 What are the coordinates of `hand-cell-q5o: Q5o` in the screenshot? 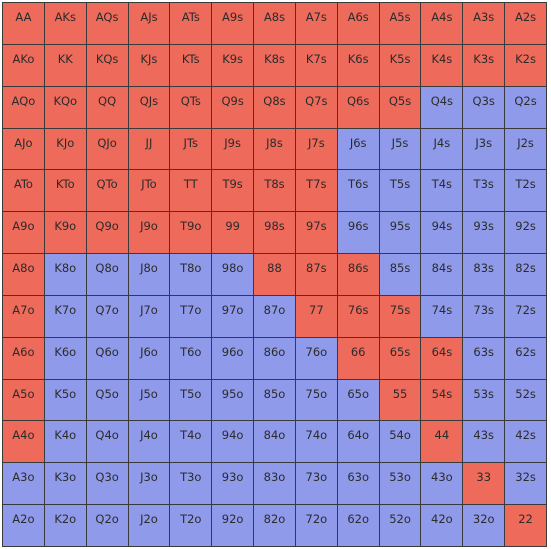 It's located at (107, 400).